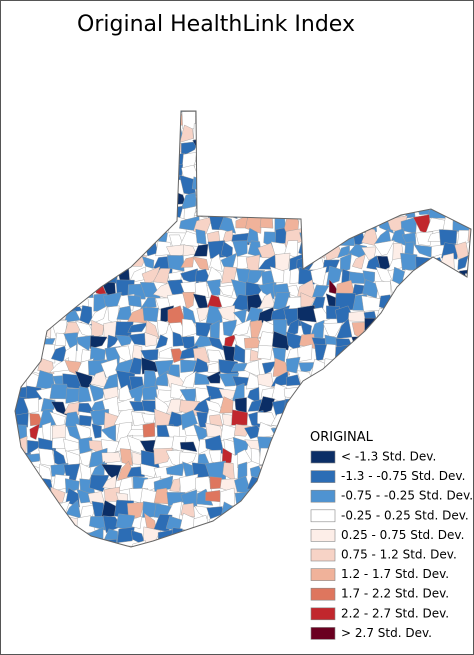 This screenshot has height=655, width=474. I want to click on legend-label: 2.2 - 2.7 Std. Dev., so click(395, 613).